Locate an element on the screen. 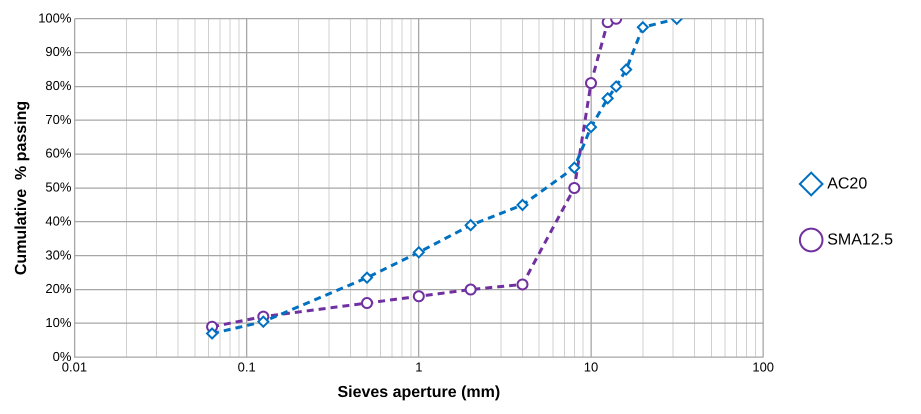 The image size is (921, 414). y-tick-label: 20% is located at coordinates (58, 288).